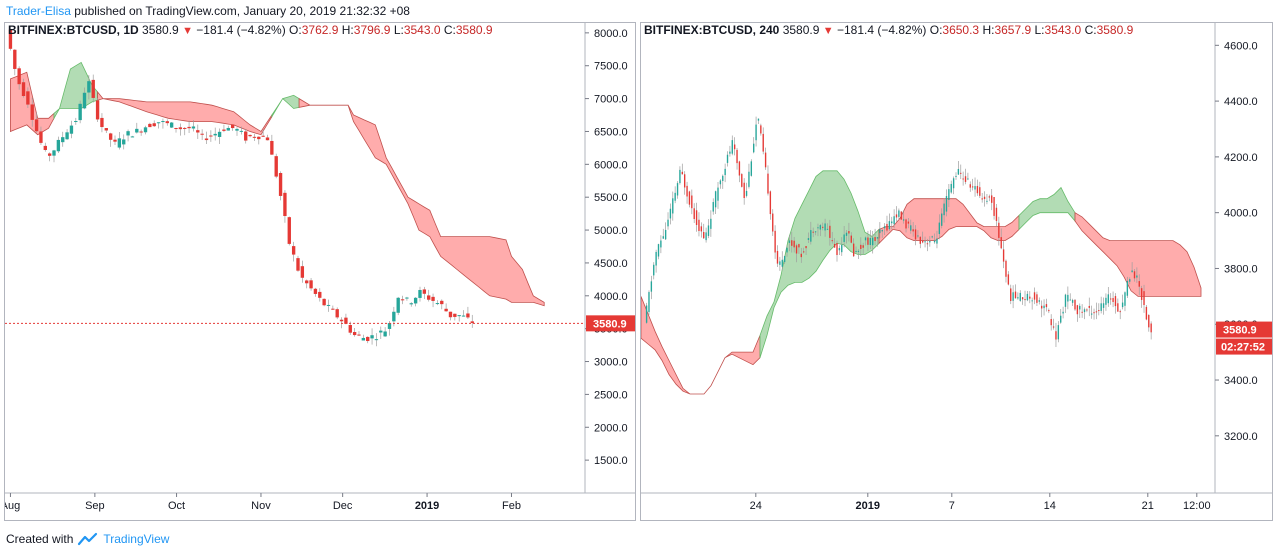 Image resolution: width=1277 pixels, height=557 pixels. Describe the element at coordinates (611, 428) in the screenshot. I see `y-tick-label: 2000.0` at that location.